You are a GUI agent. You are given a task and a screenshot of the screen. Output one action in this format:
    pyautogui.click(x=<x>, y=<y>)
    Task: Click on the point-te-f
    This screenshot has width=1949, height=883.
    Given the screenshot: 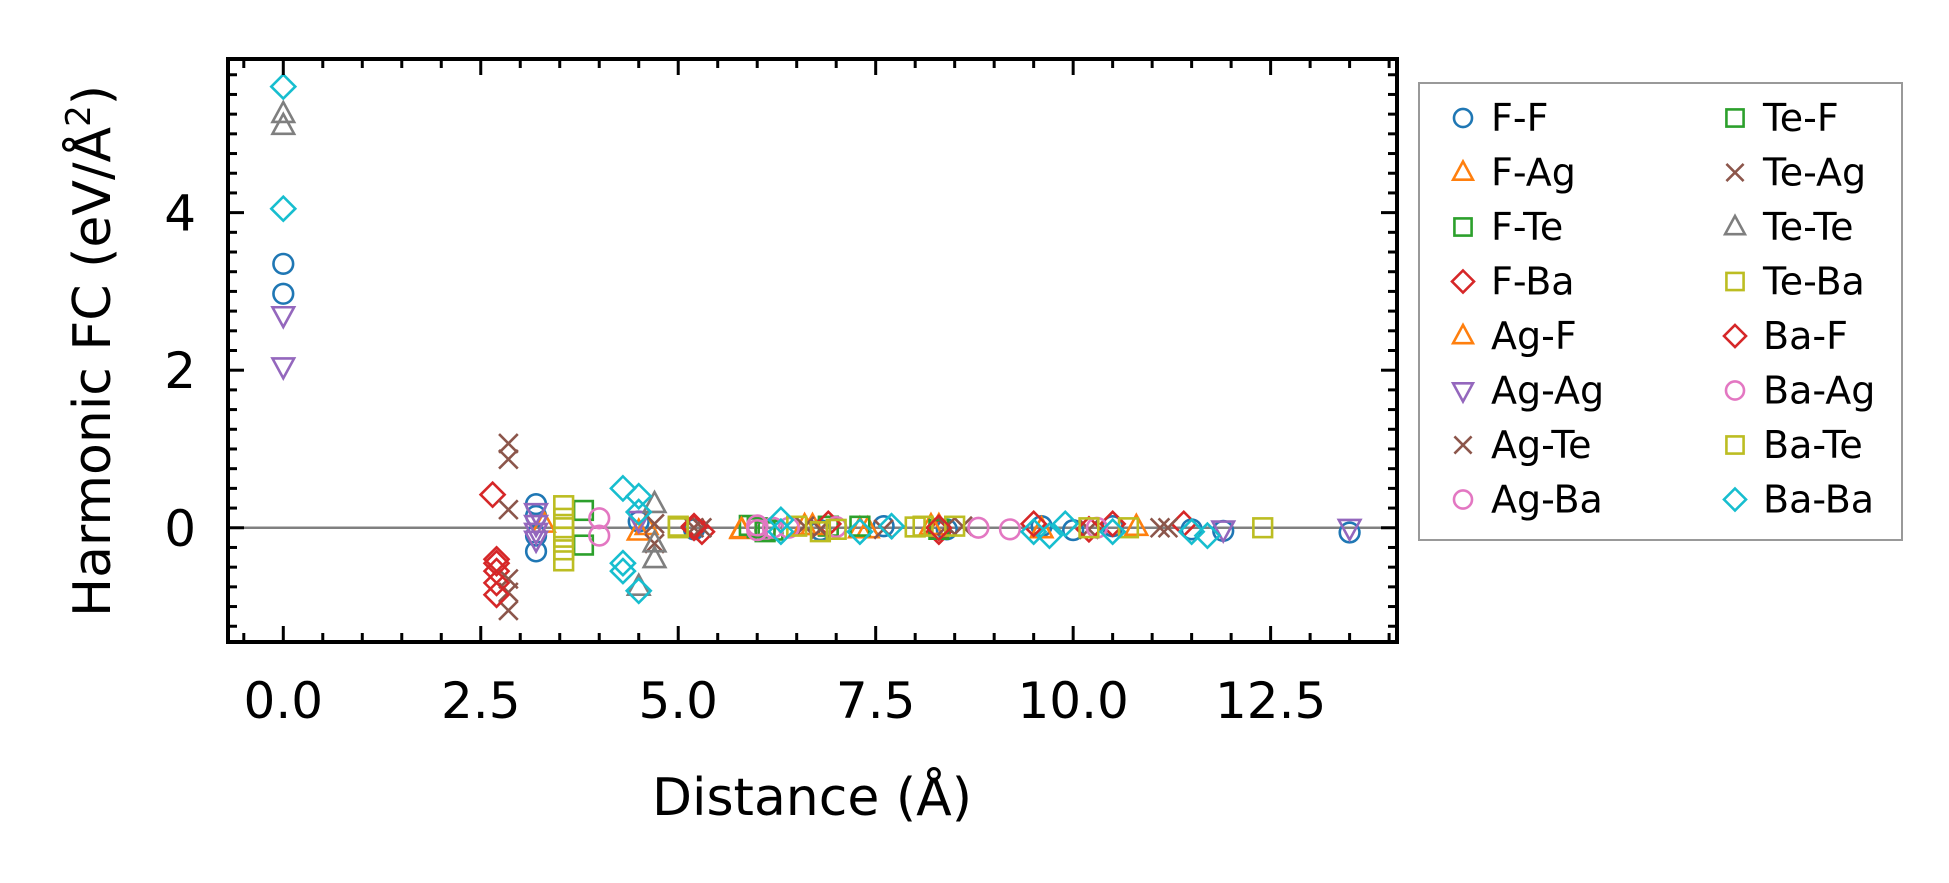 What is the action you would take?
    pyautogui.click(x=860, y=526)
    